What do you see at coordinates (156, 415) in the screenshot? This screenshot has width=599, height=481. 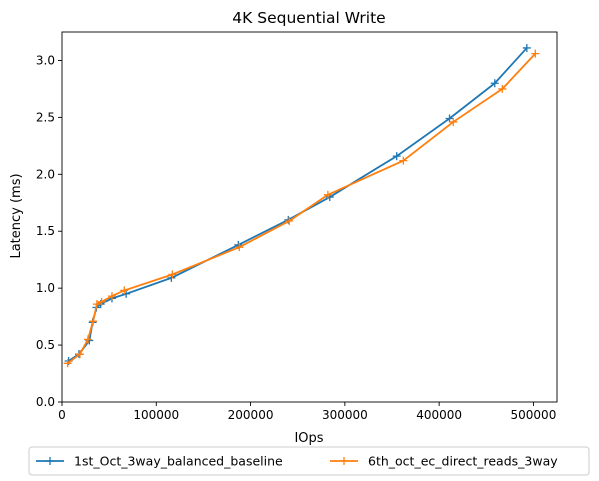 I see `x-tick-label-2: 100000` at bounding box center [156, 415].